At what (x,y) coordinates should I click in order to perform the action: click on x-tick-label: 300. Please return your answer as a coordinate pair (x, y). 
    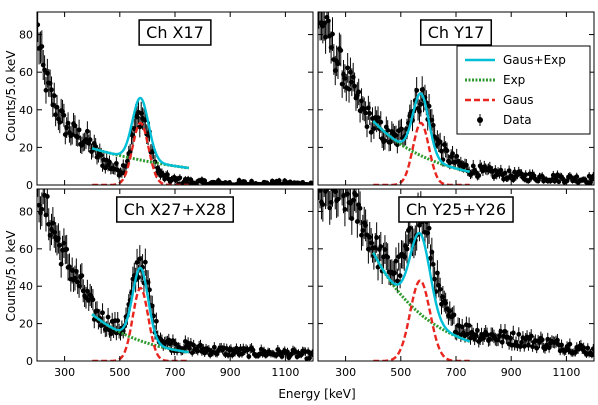
    Looking at the image, I should click on (345, 372).